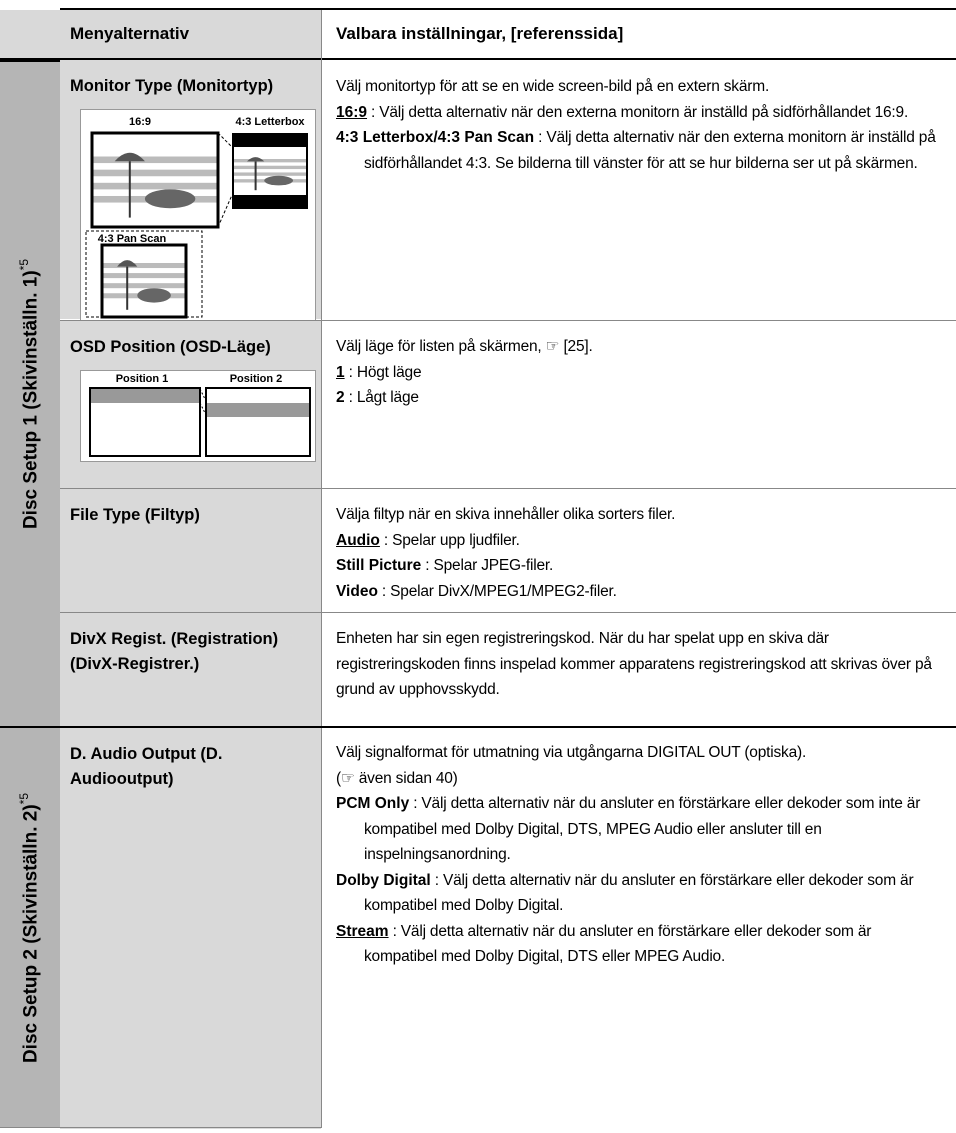 The height and width of the screenshot is (1133, 956). I want to click on group-cell: Disc Setup 2 (Skivinställn. 2)*5, so click(30, 927).